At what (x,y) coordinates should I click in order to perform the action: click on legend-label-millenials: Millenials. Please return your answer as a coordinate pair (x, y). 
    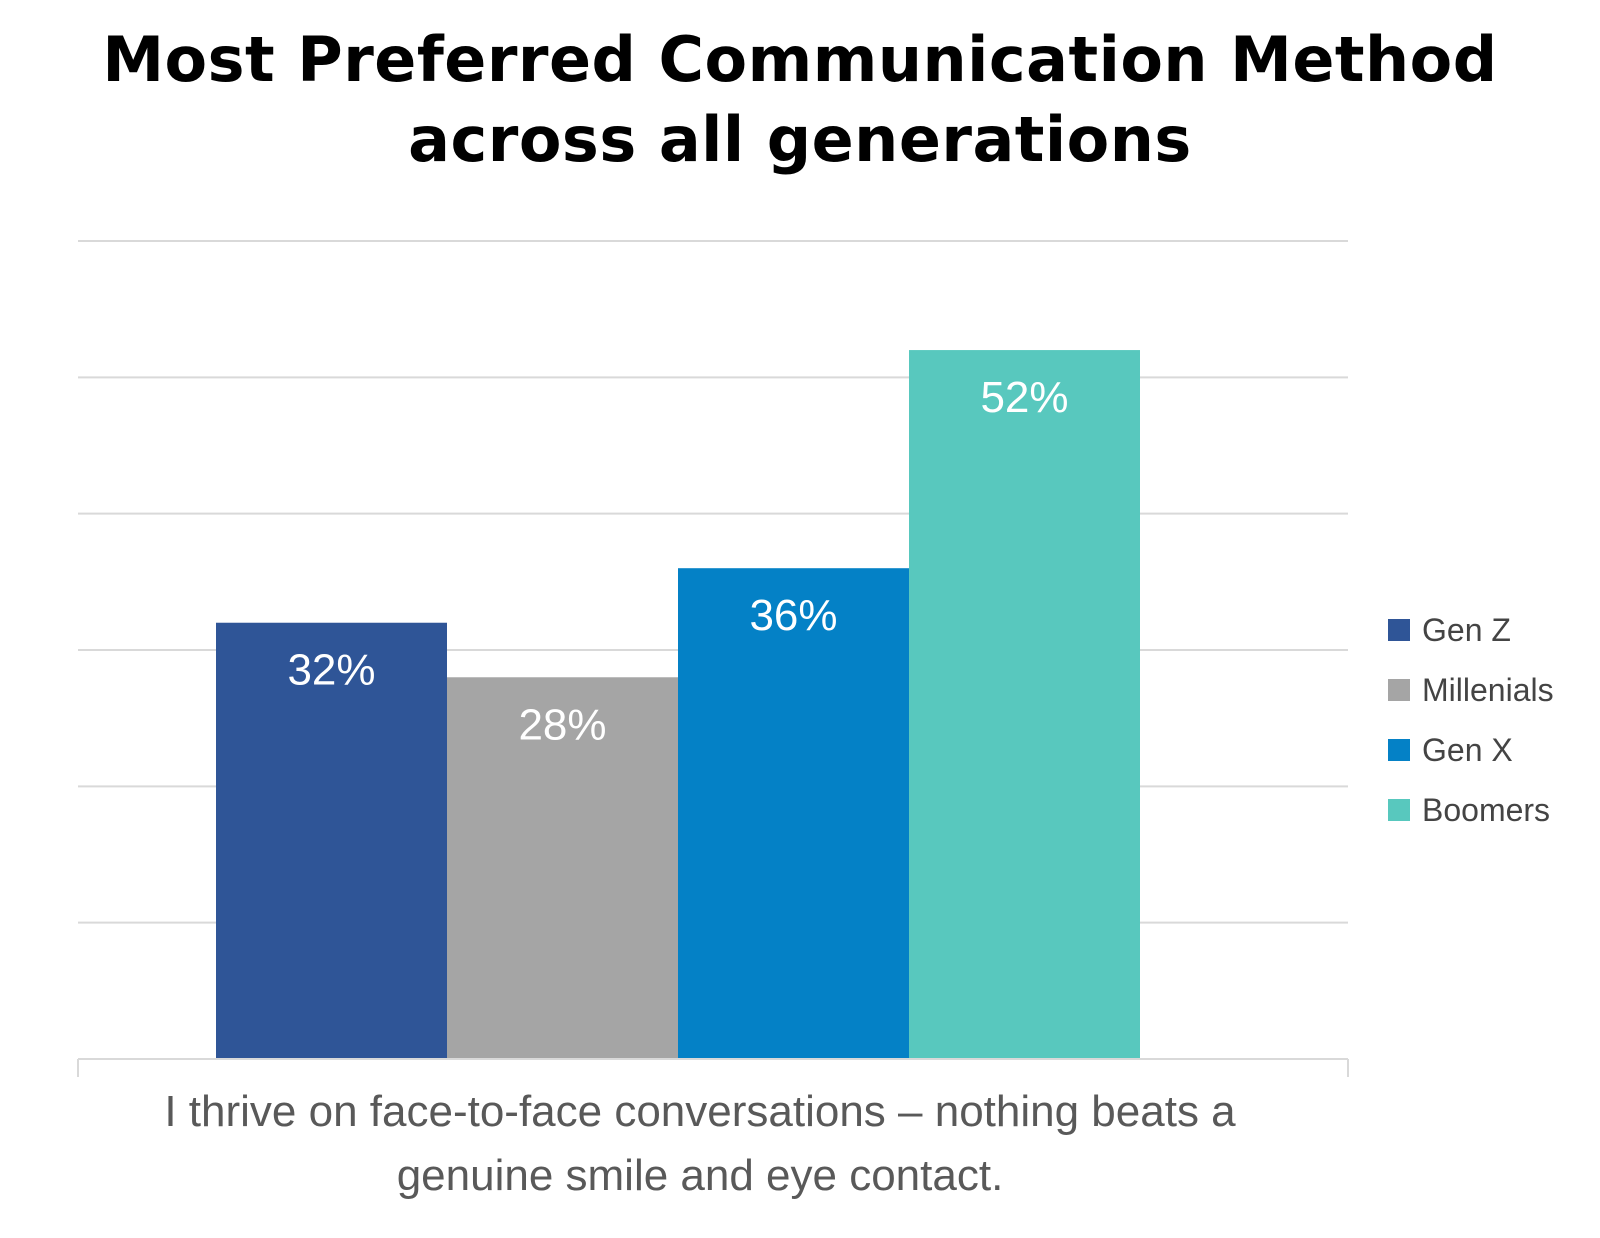
    Looking at the image, I should click on (1488, 690).